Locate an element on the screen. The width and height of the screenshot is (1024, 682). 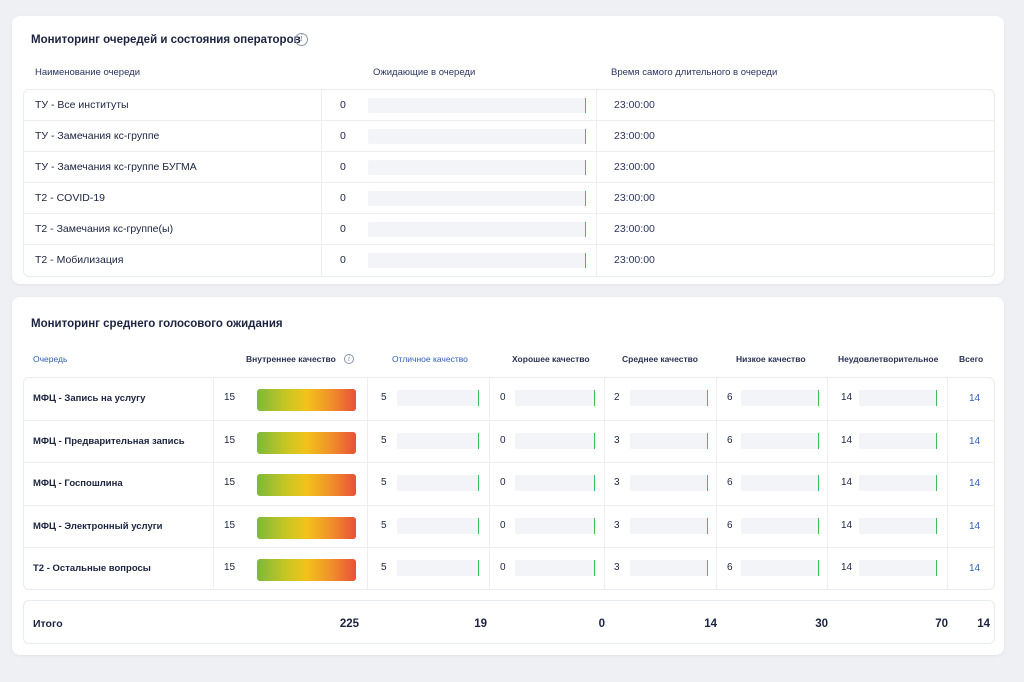
column-header-total: Всего is located at coordinates (971, 359).